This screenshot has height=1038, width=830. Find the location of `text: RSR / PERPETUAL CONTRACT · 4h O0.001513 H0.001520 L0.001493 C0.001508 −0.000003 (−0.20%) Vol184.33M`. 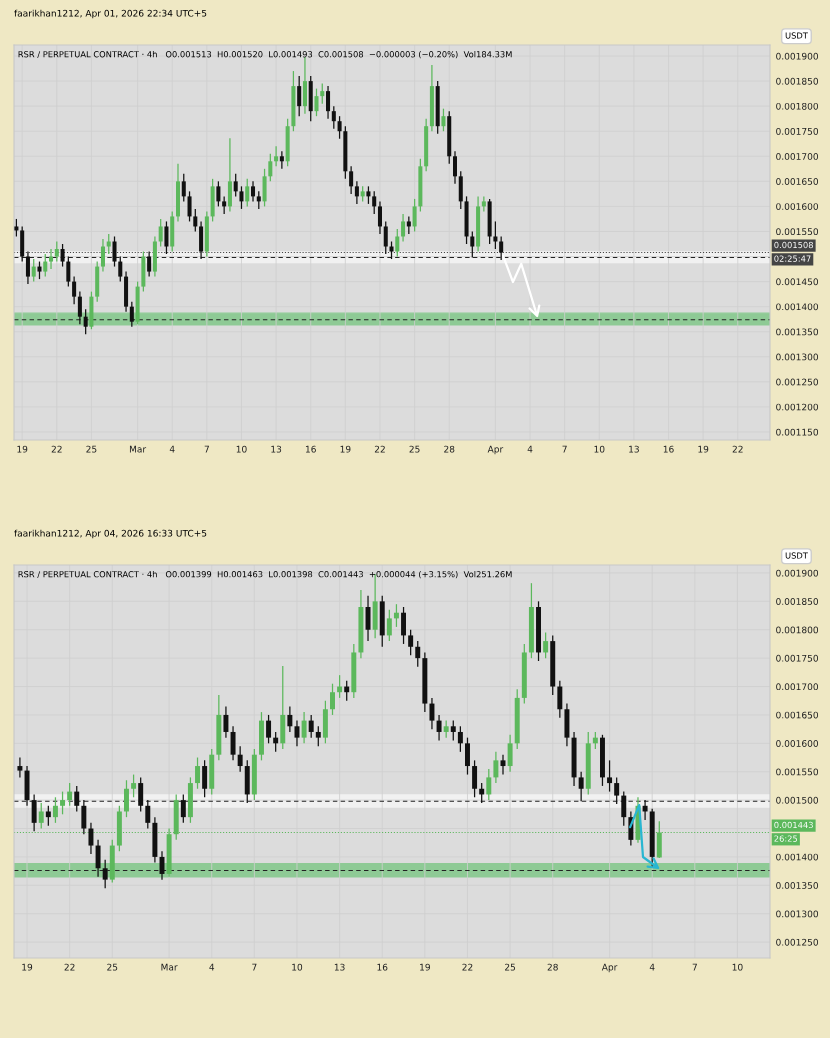

text: RSR / PERPETUAL CONTRACT · 4h O0.001513 H0.001520 L0.001493 C0.001508 −0.000003 (−0.20%) Vol184.33M is located at coordinates (265, 54).